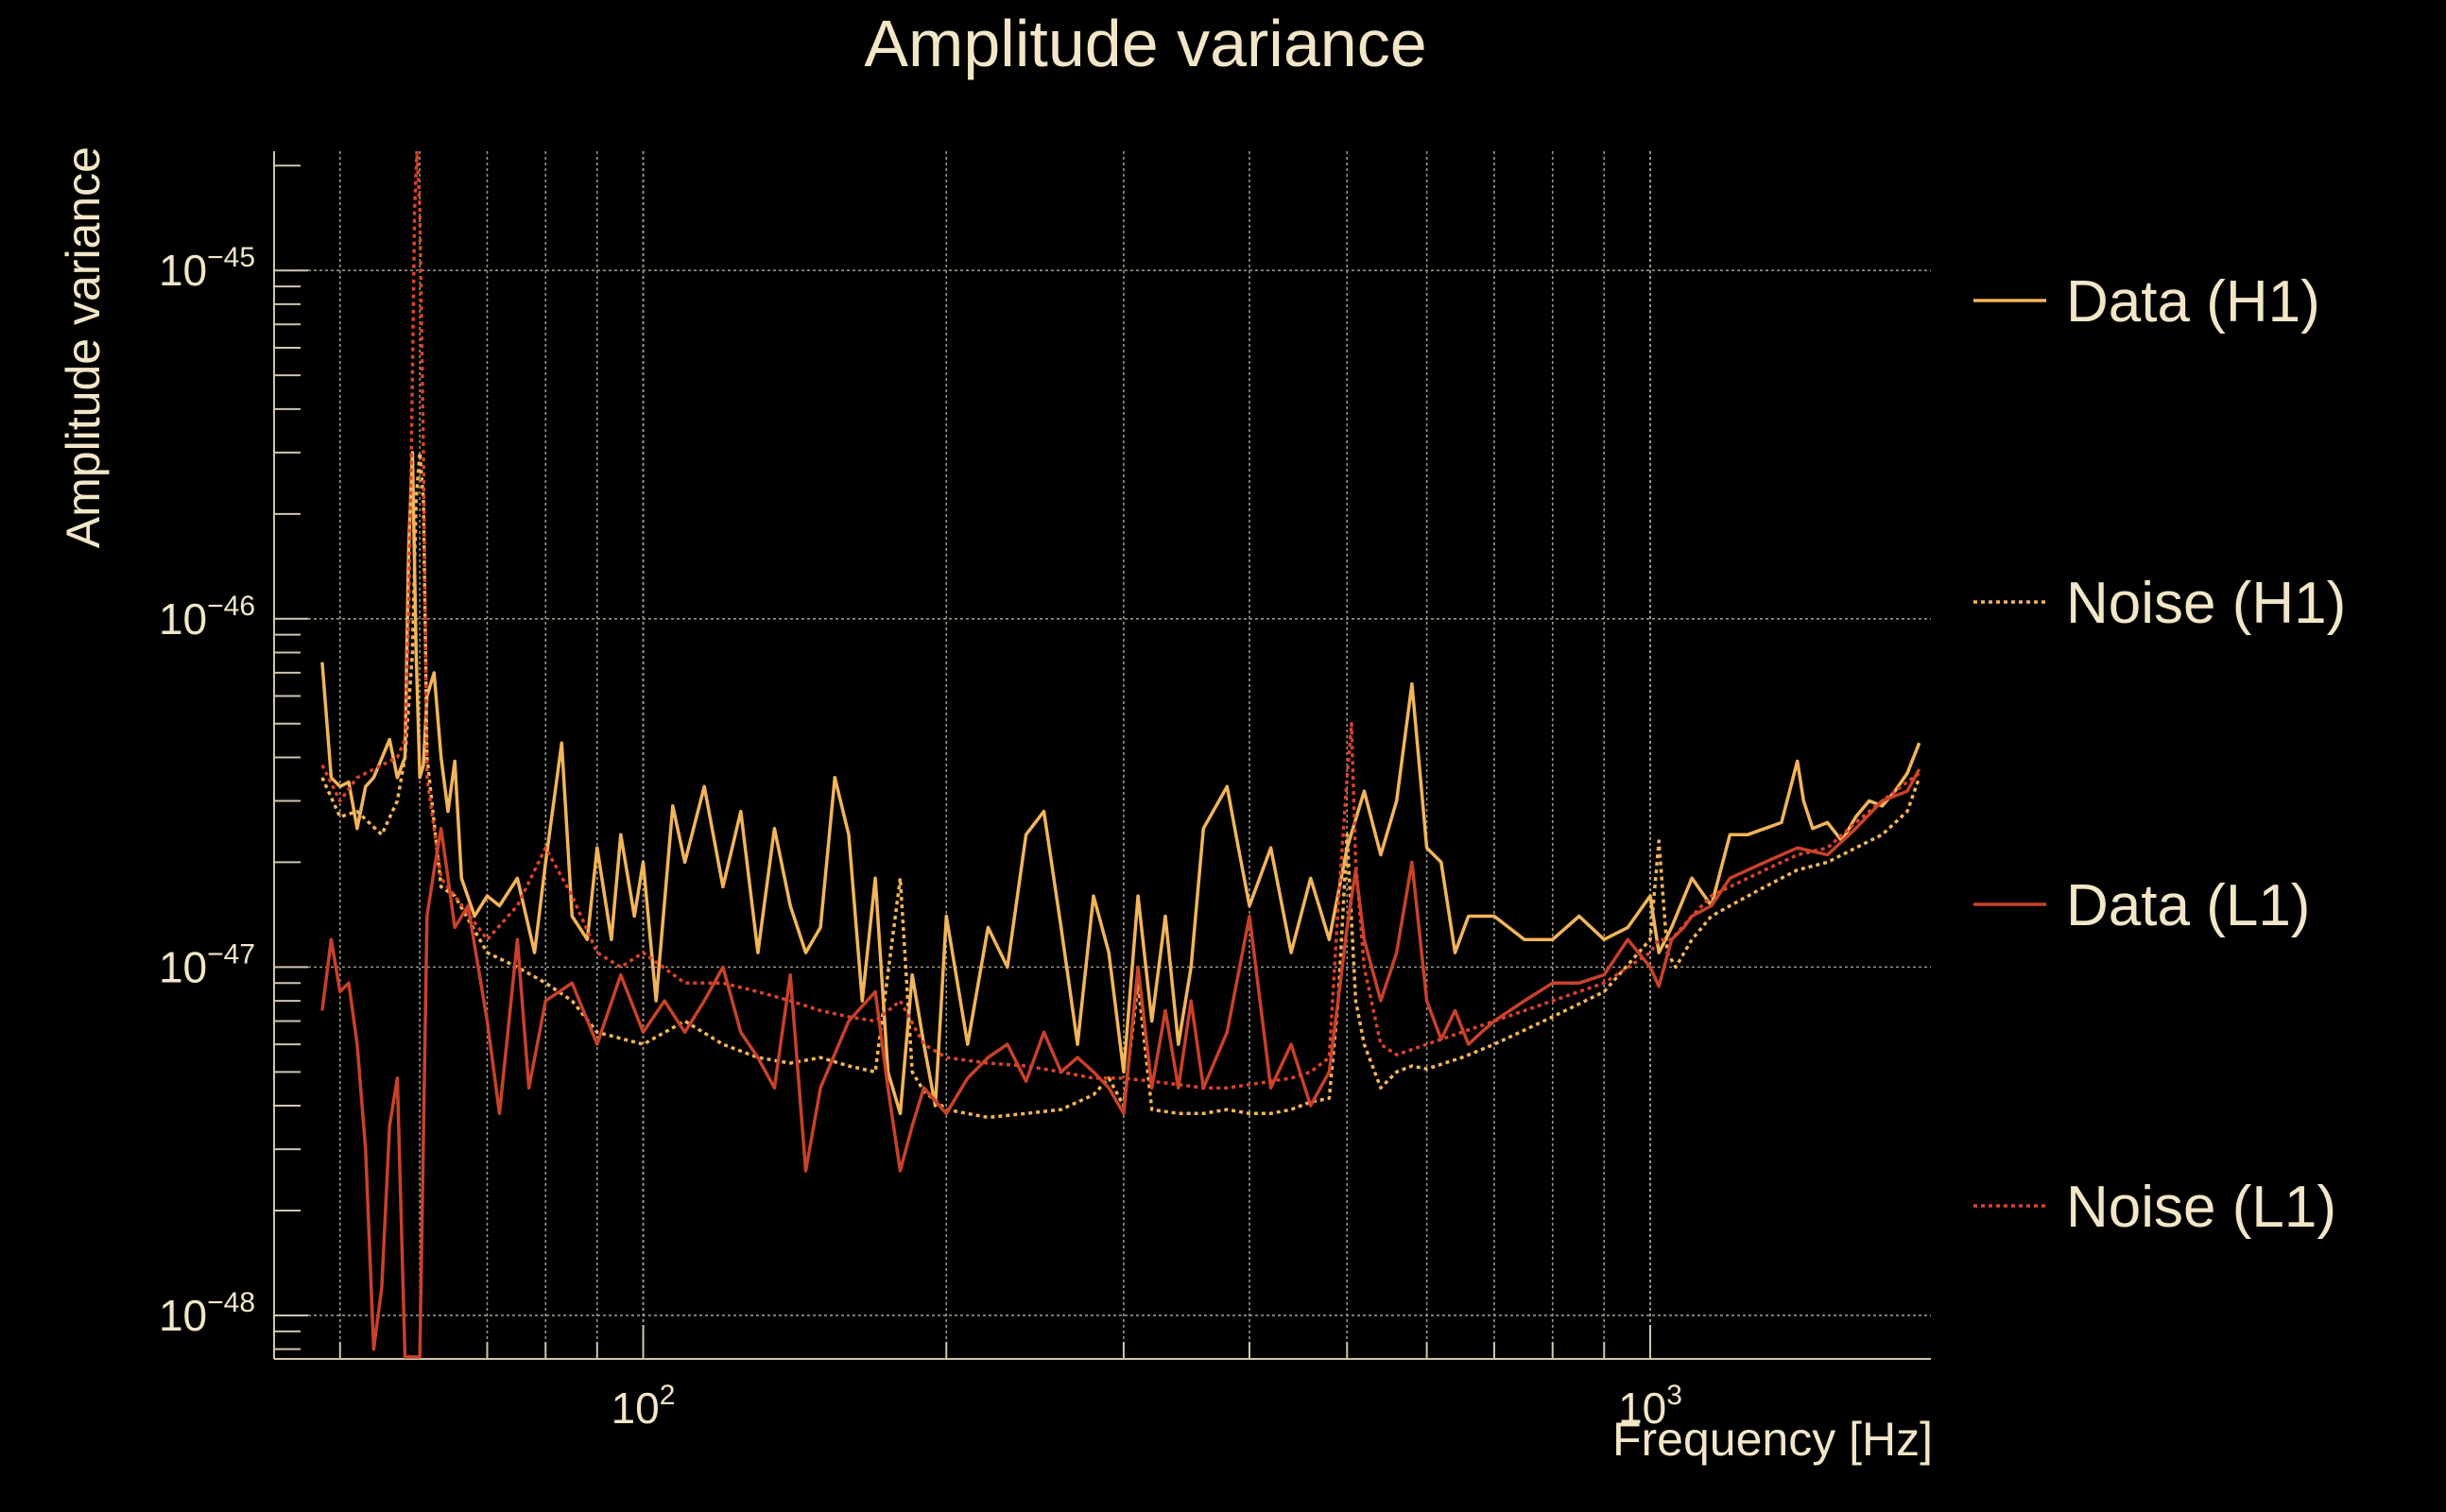  What do you see at coordinates (2201, 1207) in the screenshot?
I see `legend-label: Noise (L1)` at bounding box center [2201, 1207].